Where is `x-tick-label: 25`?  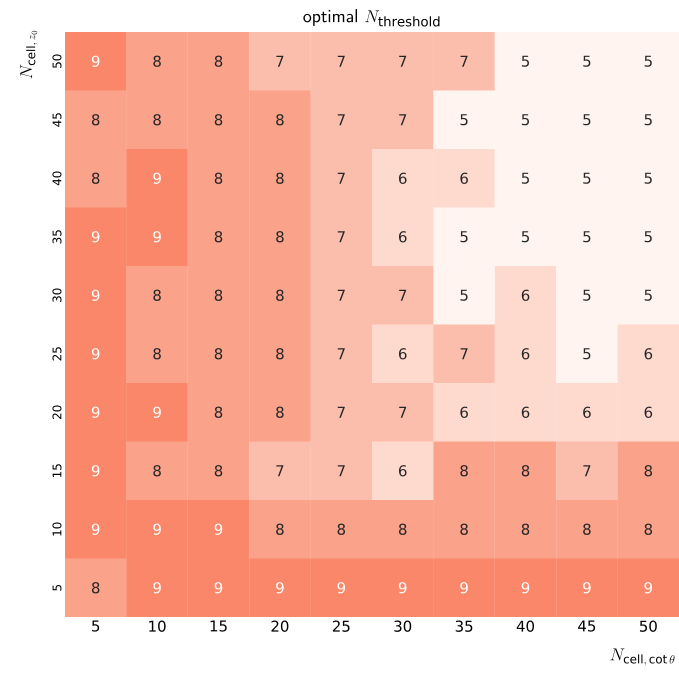
x-tick-label: 25 is located at coordinates (341, 626).